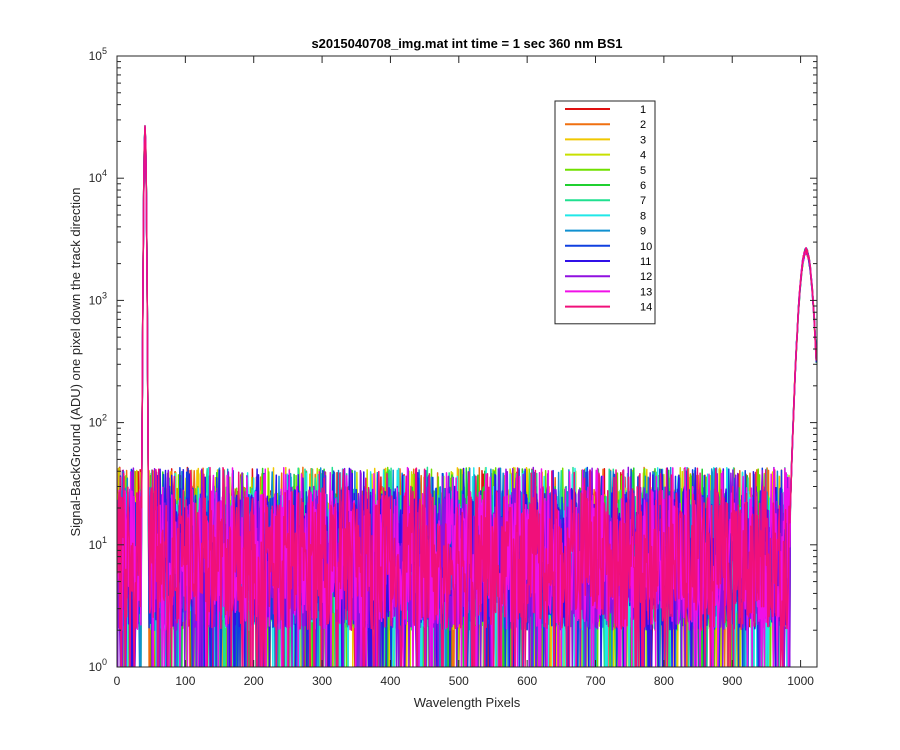 The image size is (900, 750). What do you see at coordinates (254, 681) in the screenshot?
I see `x-tick-label: 200` at bounding box center [254, 681].